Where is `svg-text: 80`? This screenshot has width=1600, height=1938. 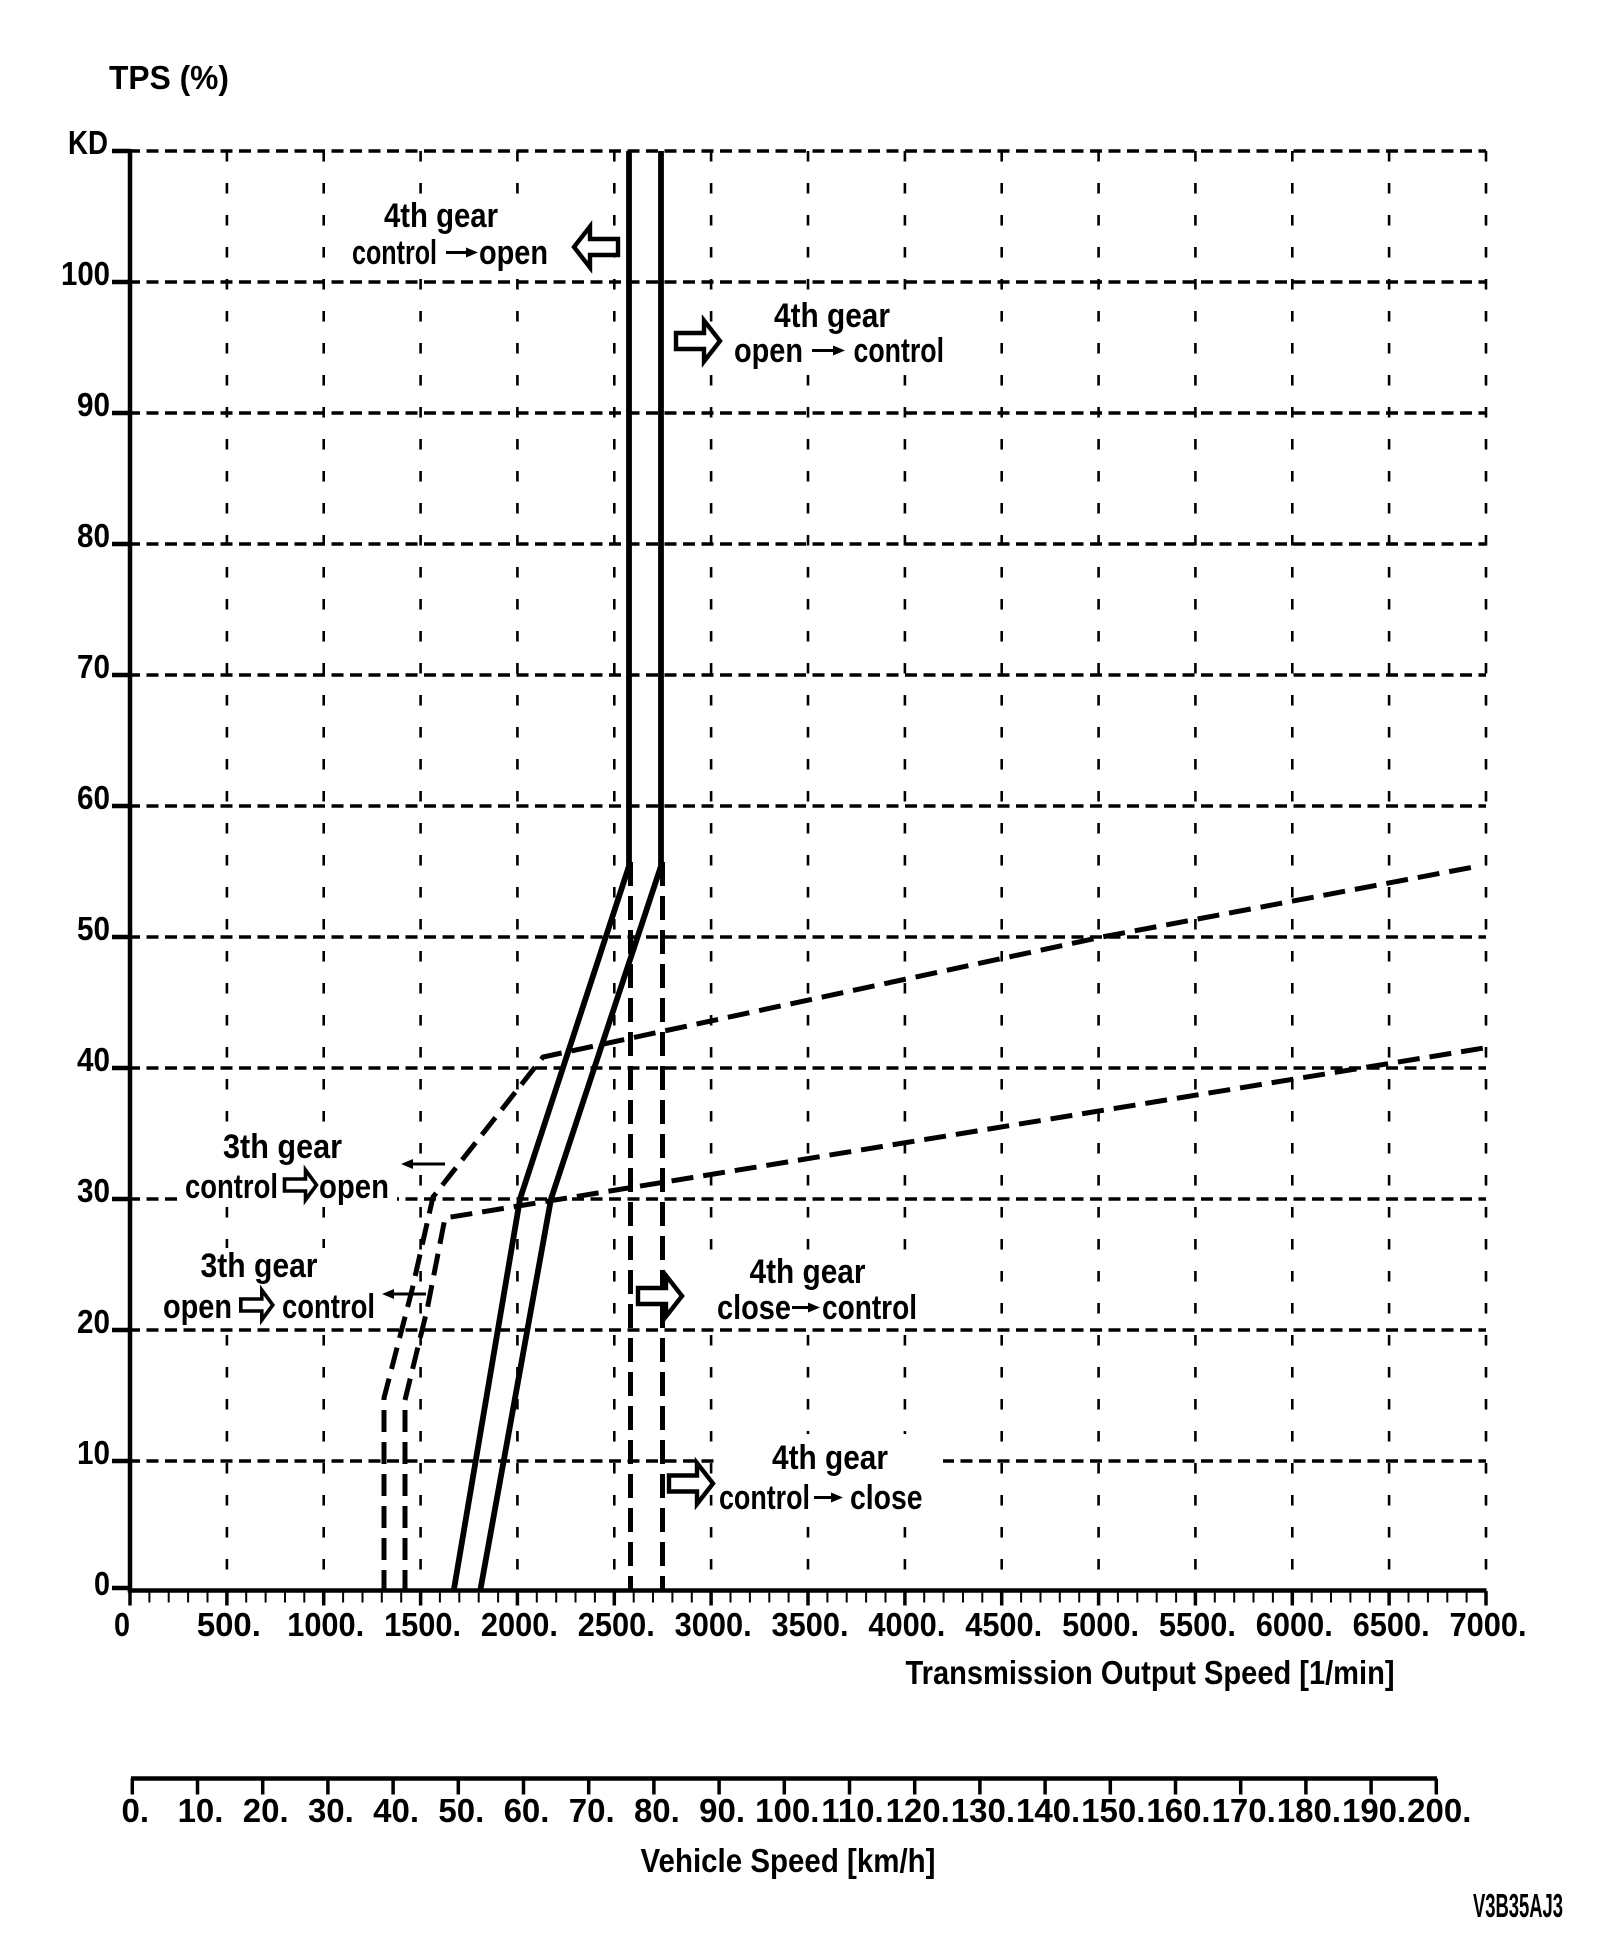 svg-text: 80 is located at coordinates (93, 535).